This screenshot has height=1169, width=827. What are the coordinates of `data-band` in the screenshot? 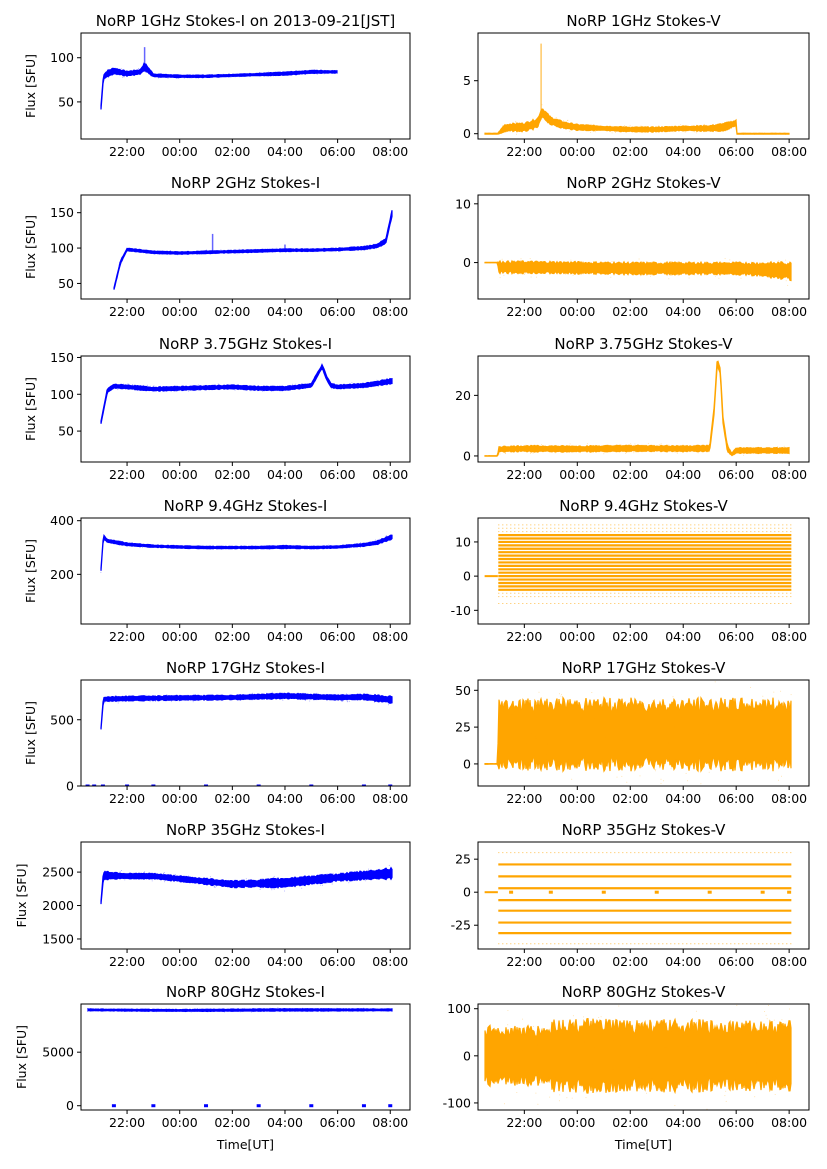 It's located at (638, 1056).